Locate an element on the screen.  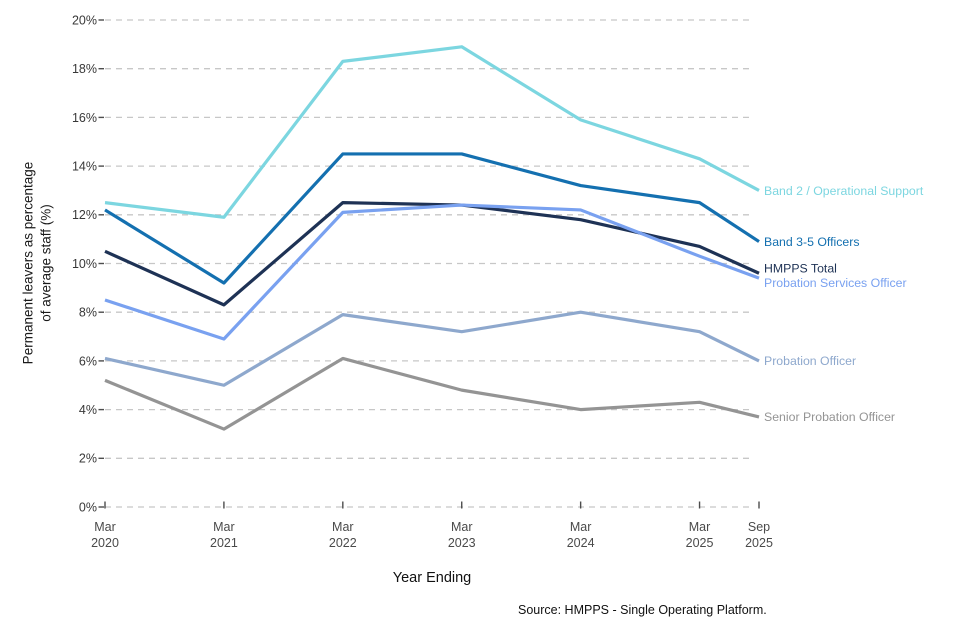
x-tick-label-sep-2025: Sep 2025 is located at coordinates (759, 535).